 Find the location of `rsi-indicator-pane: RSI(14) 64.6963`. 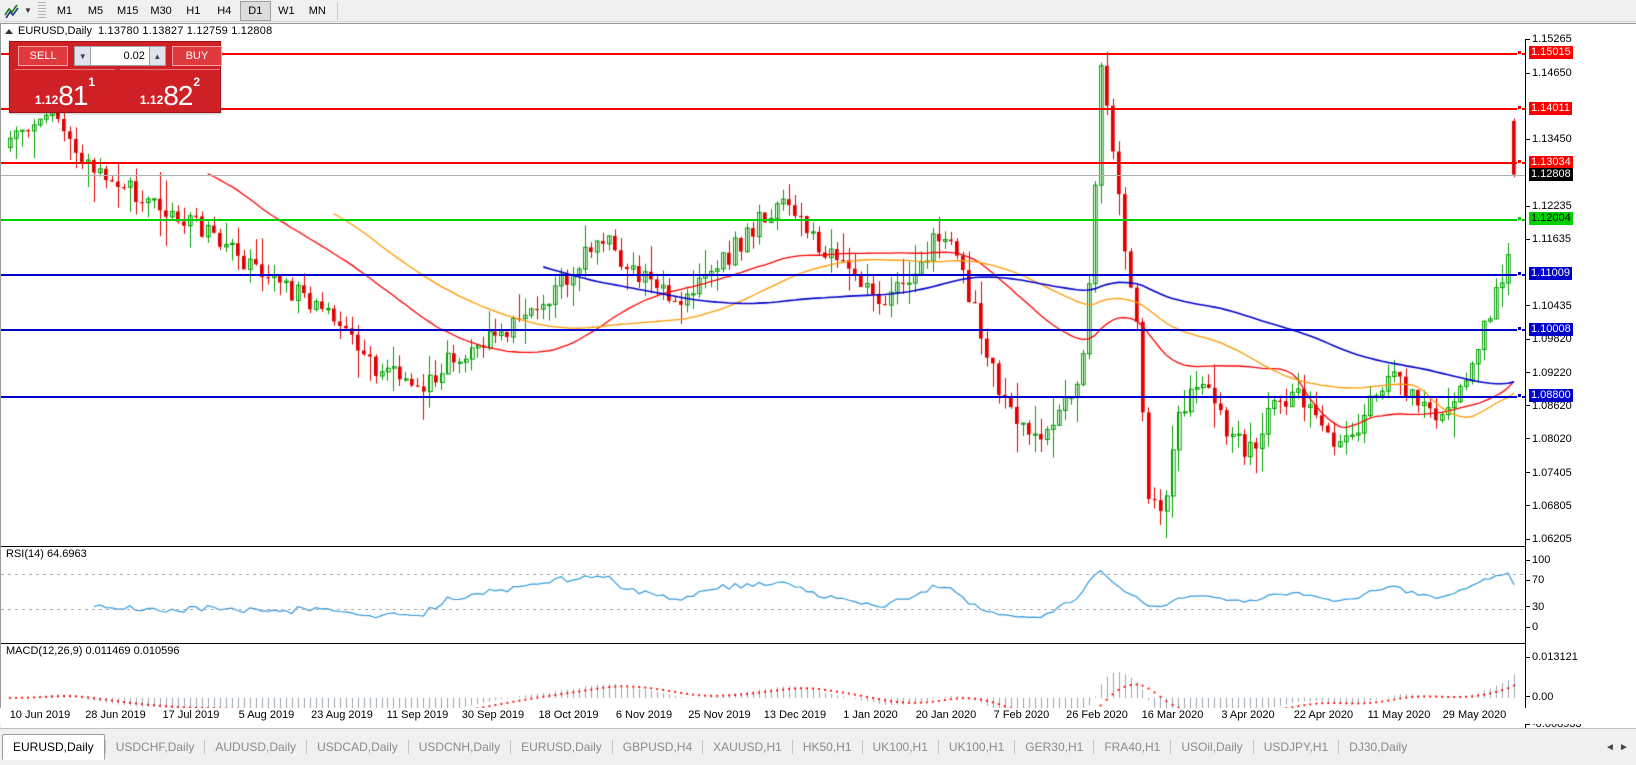

rsi-indicator-pane: RSI(14) 64.6963 is located at coordinates (763, 590).